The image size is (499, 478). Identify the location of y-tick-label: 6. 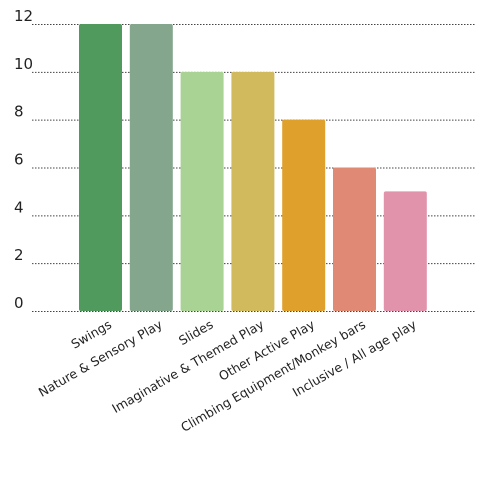
(19, 160).